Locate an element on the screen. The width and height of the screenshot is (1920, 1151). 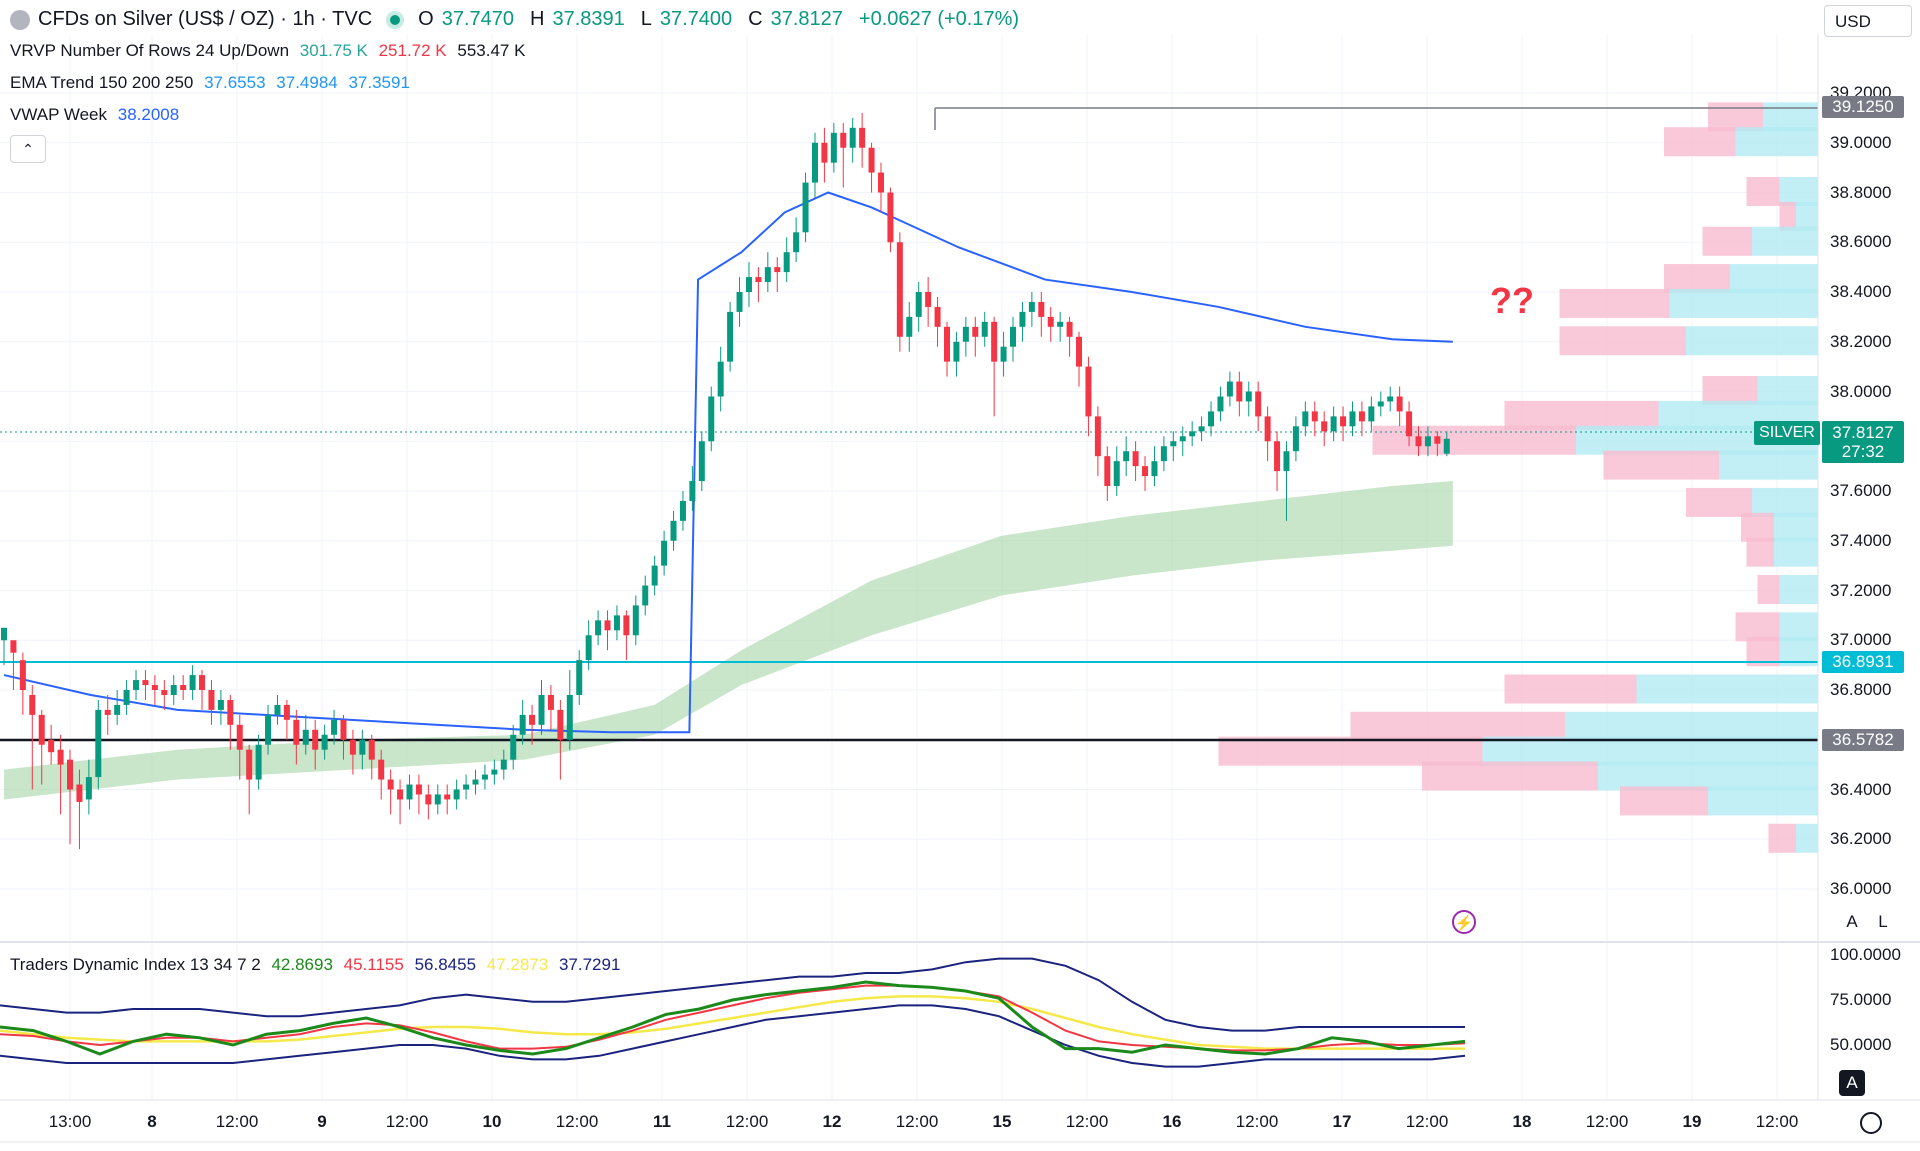
ohlc-c-label: C is located at coordinates (755, 19).